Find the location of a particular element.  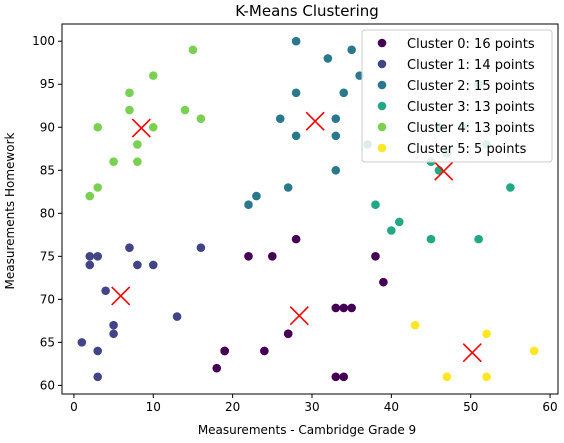

legend-label: Cluster 2: 15 points is located at coordinates (471, 86).